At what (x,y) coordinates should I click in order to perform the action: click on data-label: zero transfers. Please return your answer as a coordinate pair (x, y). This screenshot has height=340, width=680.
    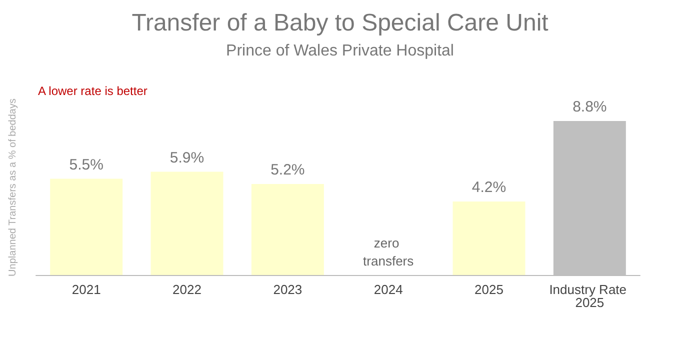
    Looking at the image, I should click on (388, 252).